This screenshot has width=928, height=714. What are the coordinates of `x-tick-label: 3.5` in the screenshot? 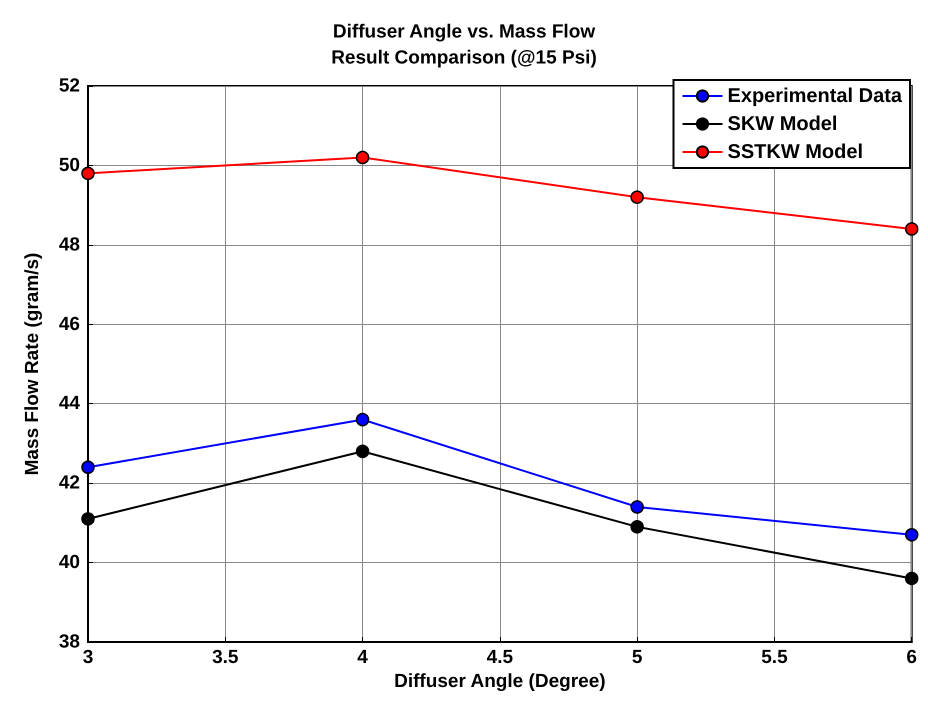 It's located at (225, 657).